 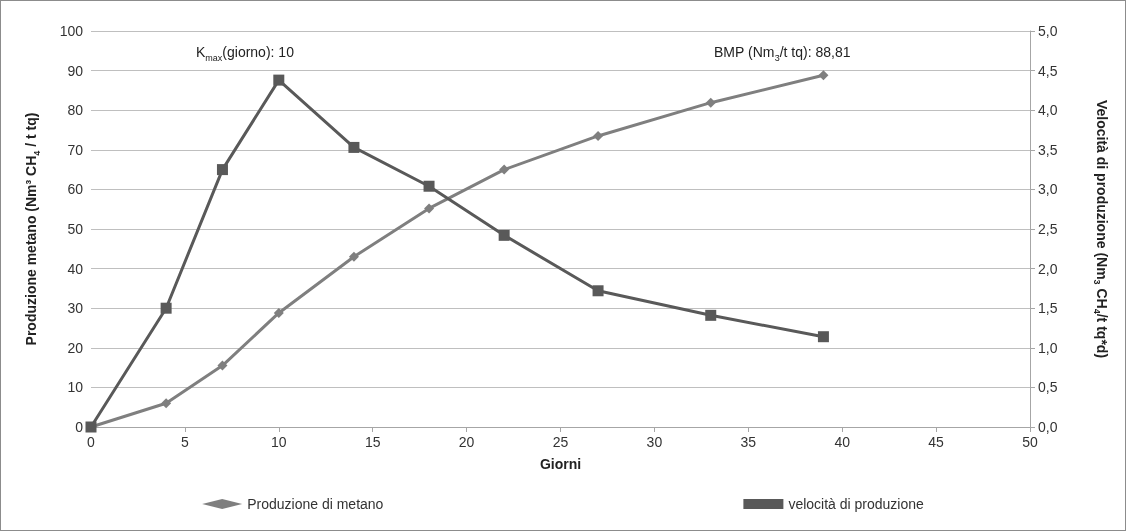 I want to click on x-tick-label: 5, so click(x=185, y=442).